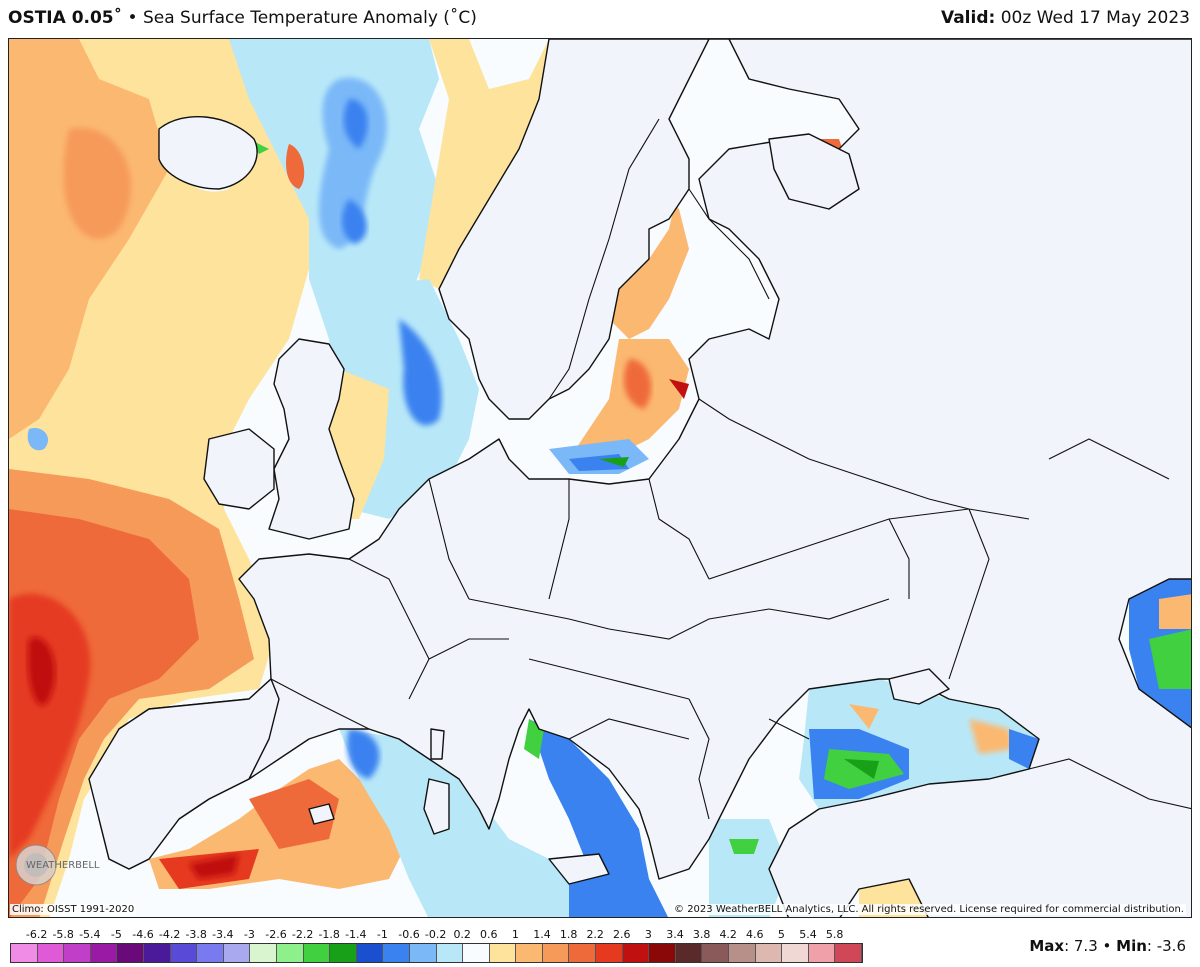 The width and height of the screenshot is (1200, 967). What do you see at coordinates (65, 18) in the screenshot?
I see `product-name: OSTIA 0.05˚` at bounding box center [65, 18].